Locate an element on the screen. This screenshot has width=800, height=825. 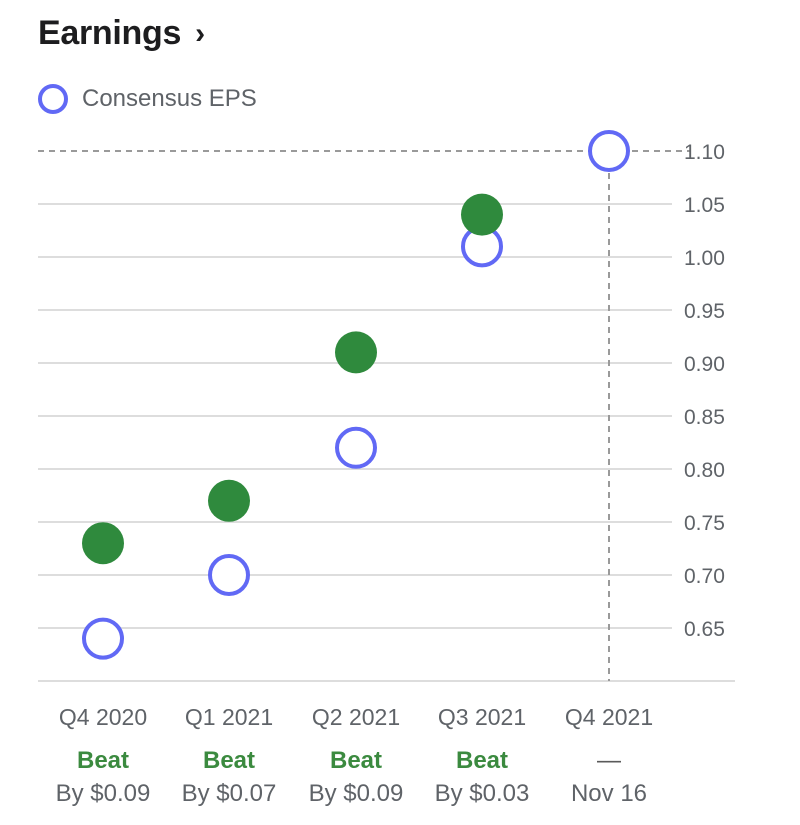
x-tick-label: Q1 2021 is located at coordinates (229, 717).